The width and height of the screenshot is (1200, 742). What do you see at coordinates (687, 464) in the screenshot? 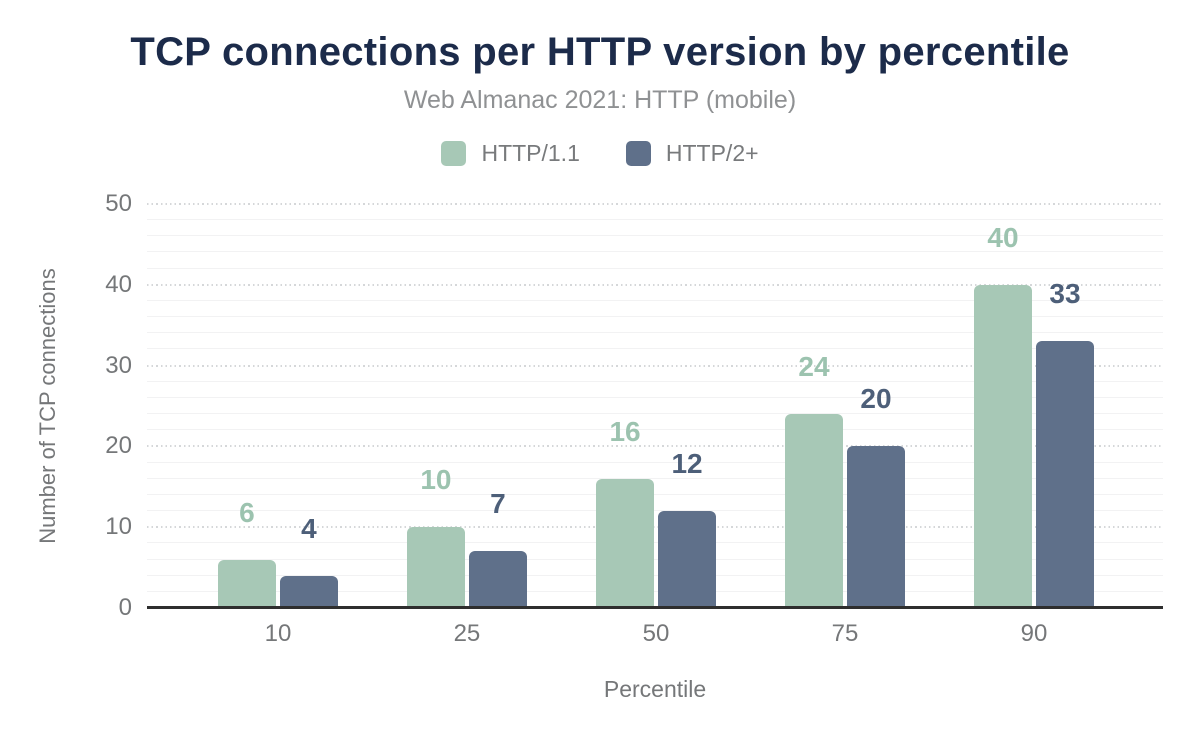
I see `bar-value-label: 12` at bounding box center [687, 464].